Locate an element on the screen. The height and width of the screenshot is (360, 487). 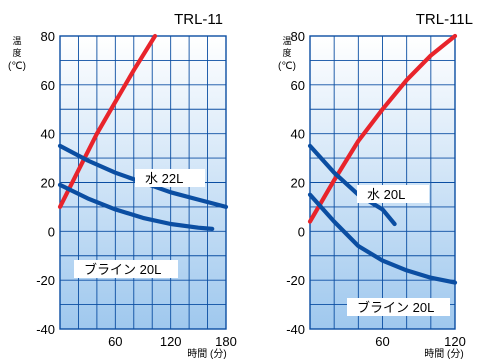
series-line-red is located at coordinates (107, 121).